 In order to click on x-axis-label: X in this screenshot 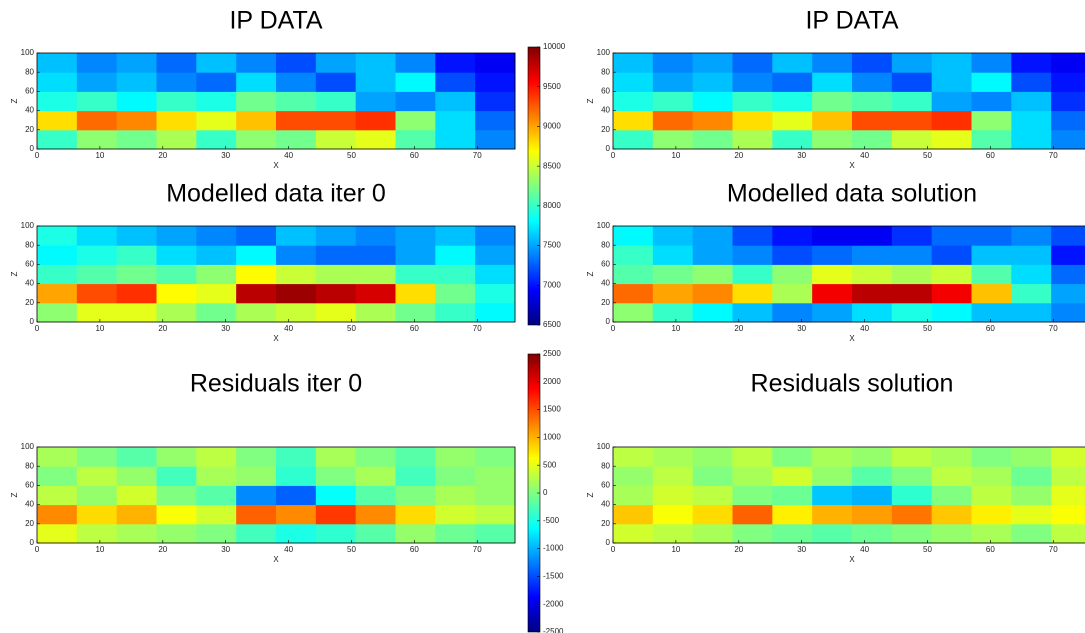, I will do `click(276, 165)`.